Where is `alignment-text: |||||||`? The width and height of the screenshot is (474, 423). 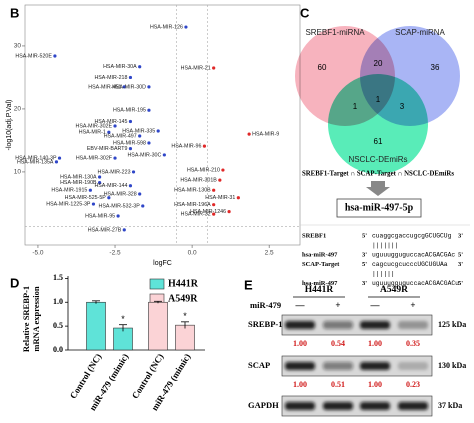 alignment-text: ||||||| is located at coordinates (385, 245).